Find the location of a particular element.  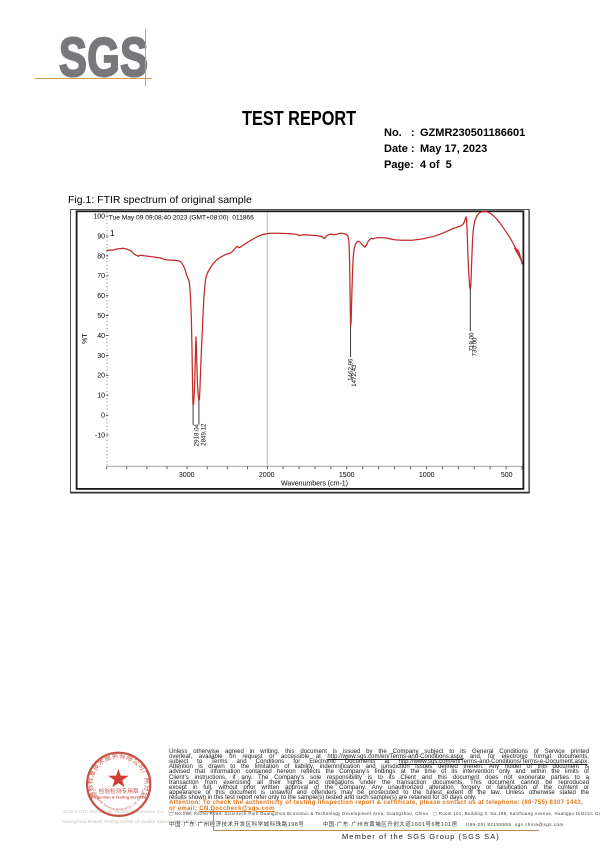

svg-text: 2918.04 is located at coordinates (196, 434).